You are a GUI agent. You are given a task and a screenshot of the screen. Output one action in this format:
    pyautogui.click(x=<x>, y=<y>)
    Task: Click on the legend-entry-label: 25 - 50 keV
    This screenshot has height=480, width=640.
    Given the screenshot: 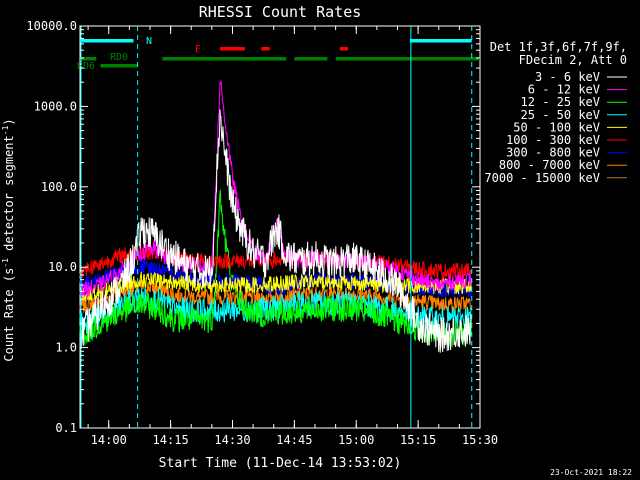 What is the action you would take?
    pyautogui.click(x=560, y=115)
    